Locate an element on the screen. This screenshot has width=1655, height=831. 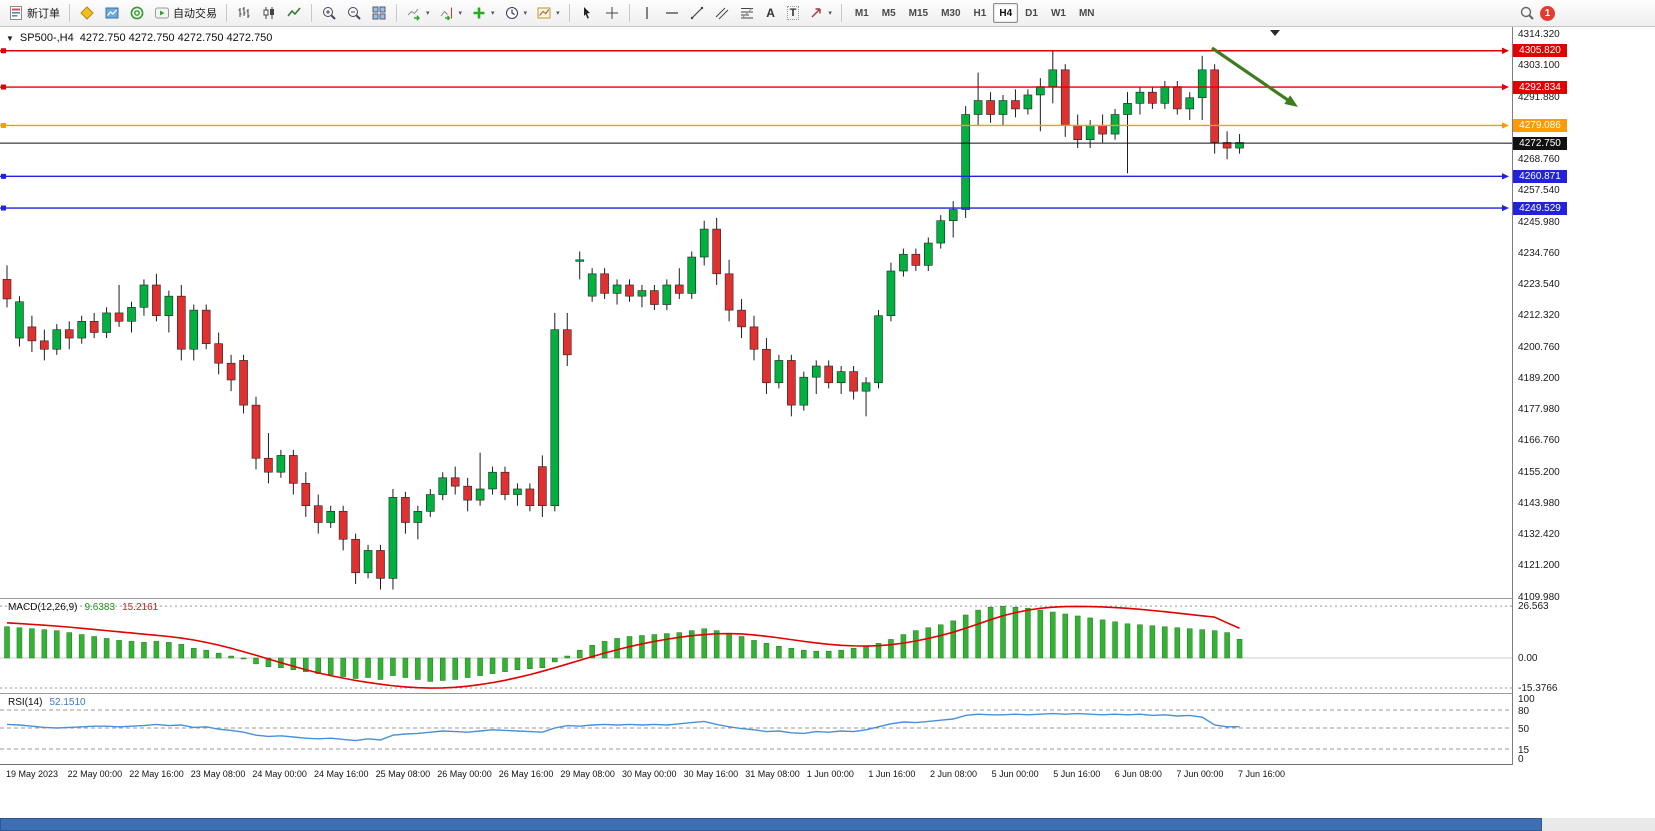
label-tool-button: T is located at coordinates (793, 13).